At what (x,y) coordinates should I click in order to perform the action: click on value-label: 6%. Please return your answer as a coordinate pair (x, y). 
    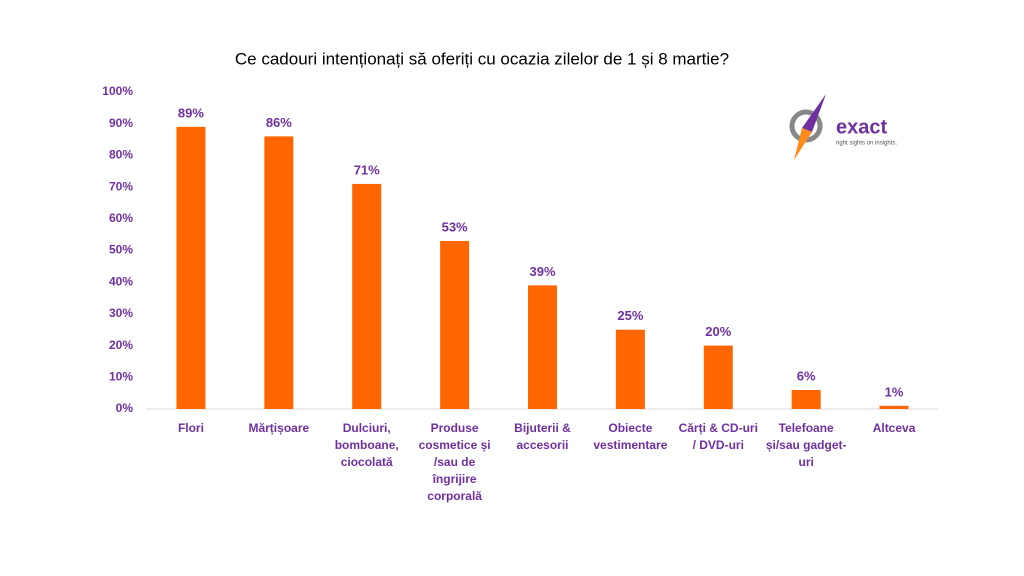
    Looking at the image, I should click on (806, 375).